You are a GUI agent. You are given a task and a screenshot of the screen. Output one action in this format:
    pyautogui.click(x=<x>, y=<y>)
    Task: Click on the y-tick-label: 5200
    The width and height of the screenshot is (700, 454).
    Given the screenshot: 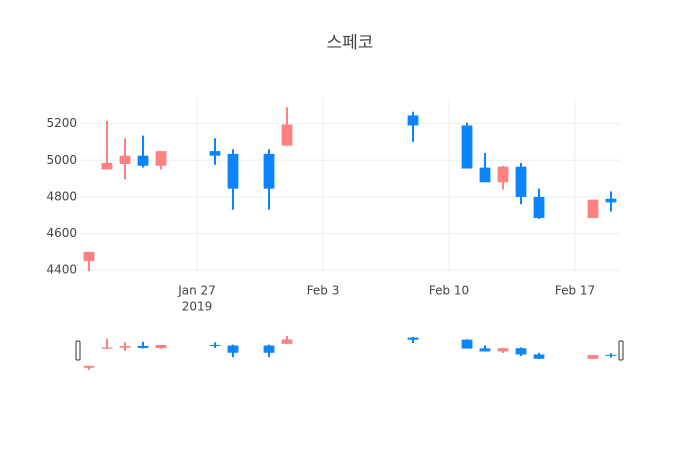 What is the action you would take?
    pyautogui.click(x=61, y=123)
    